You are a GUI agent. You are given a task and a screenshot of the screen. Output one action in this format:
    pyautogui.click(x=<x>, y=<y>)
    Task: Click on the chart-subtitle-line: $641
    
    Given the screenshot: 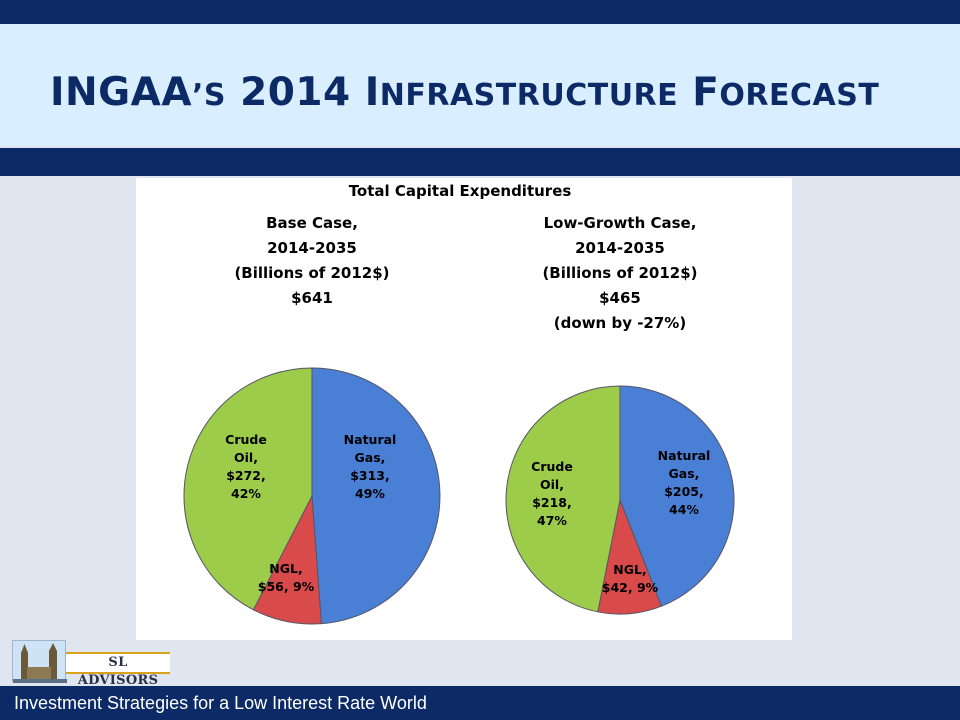 What is the action you would take?
    pyautogui.click(x=312, y=298)
    